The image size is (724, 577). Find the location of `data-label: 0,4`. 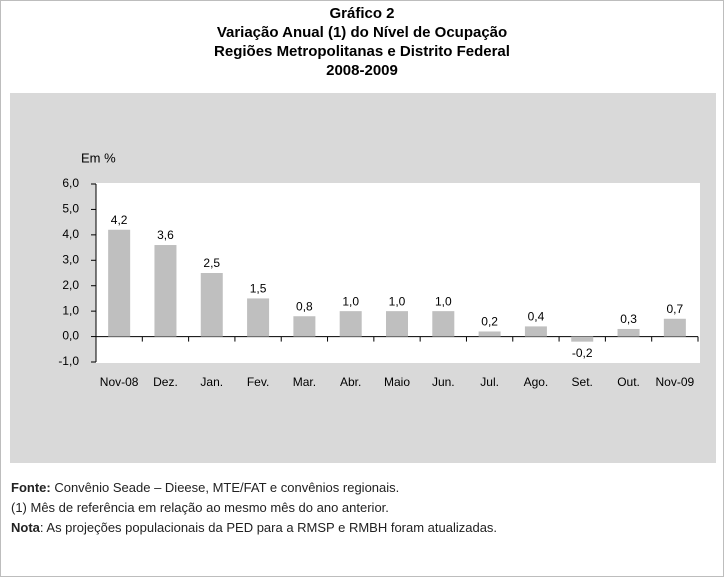

data-label: 0,4 is located at coordinates (536, 317).